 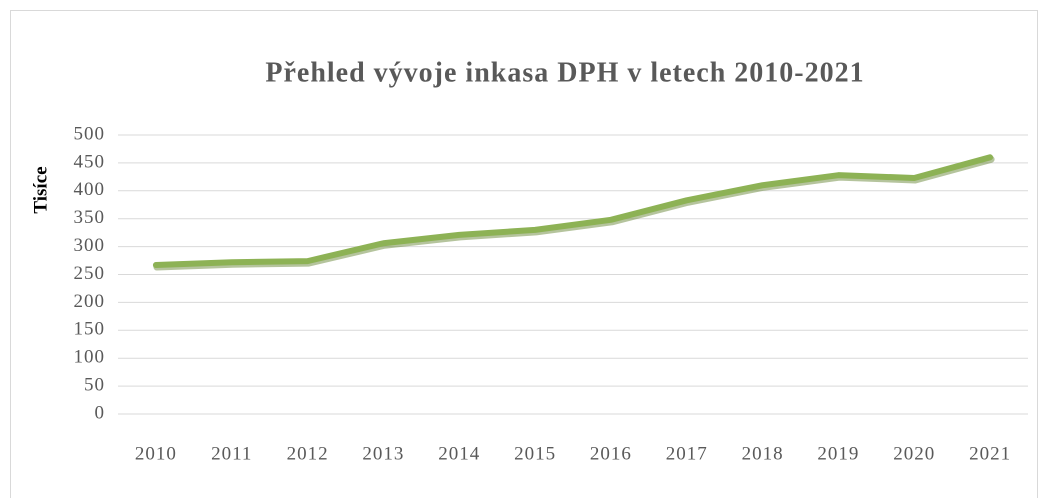 What do you see at coordinates (763, 453) in the screenshot?
I see `x-tick-label: 2018` at bounding box center [763, 453].